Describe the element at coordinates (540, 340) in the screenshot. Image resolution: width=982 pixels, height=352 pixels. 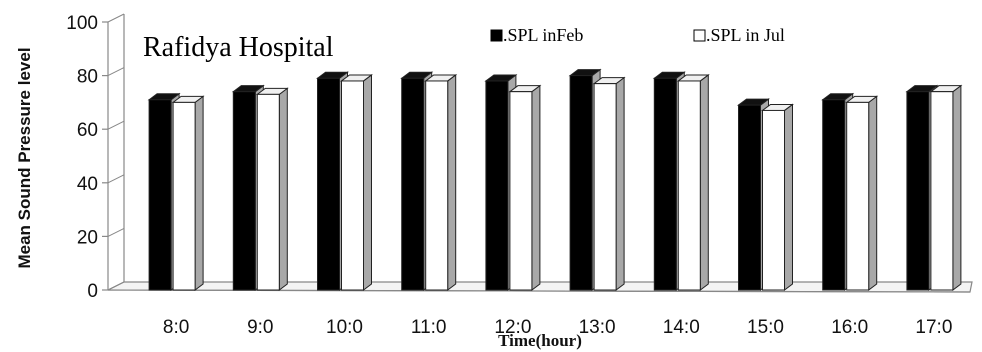
I see `x-axis-label: Time(hour)` at that location.